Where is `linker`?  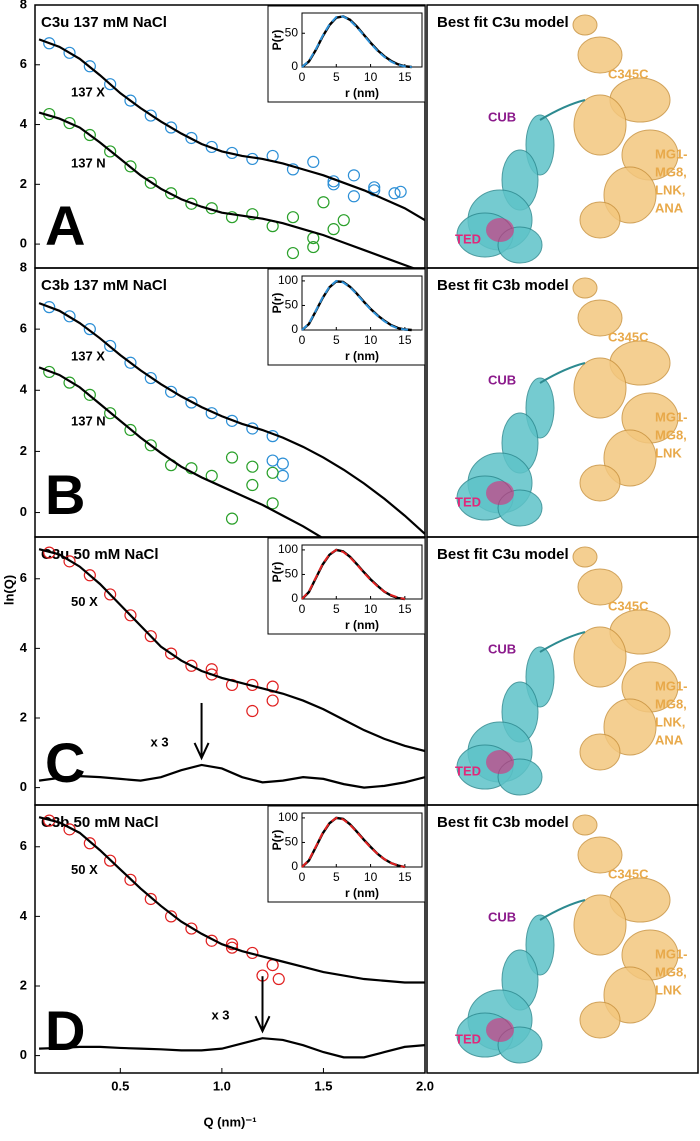 linker is located at coordinates (562, 373).